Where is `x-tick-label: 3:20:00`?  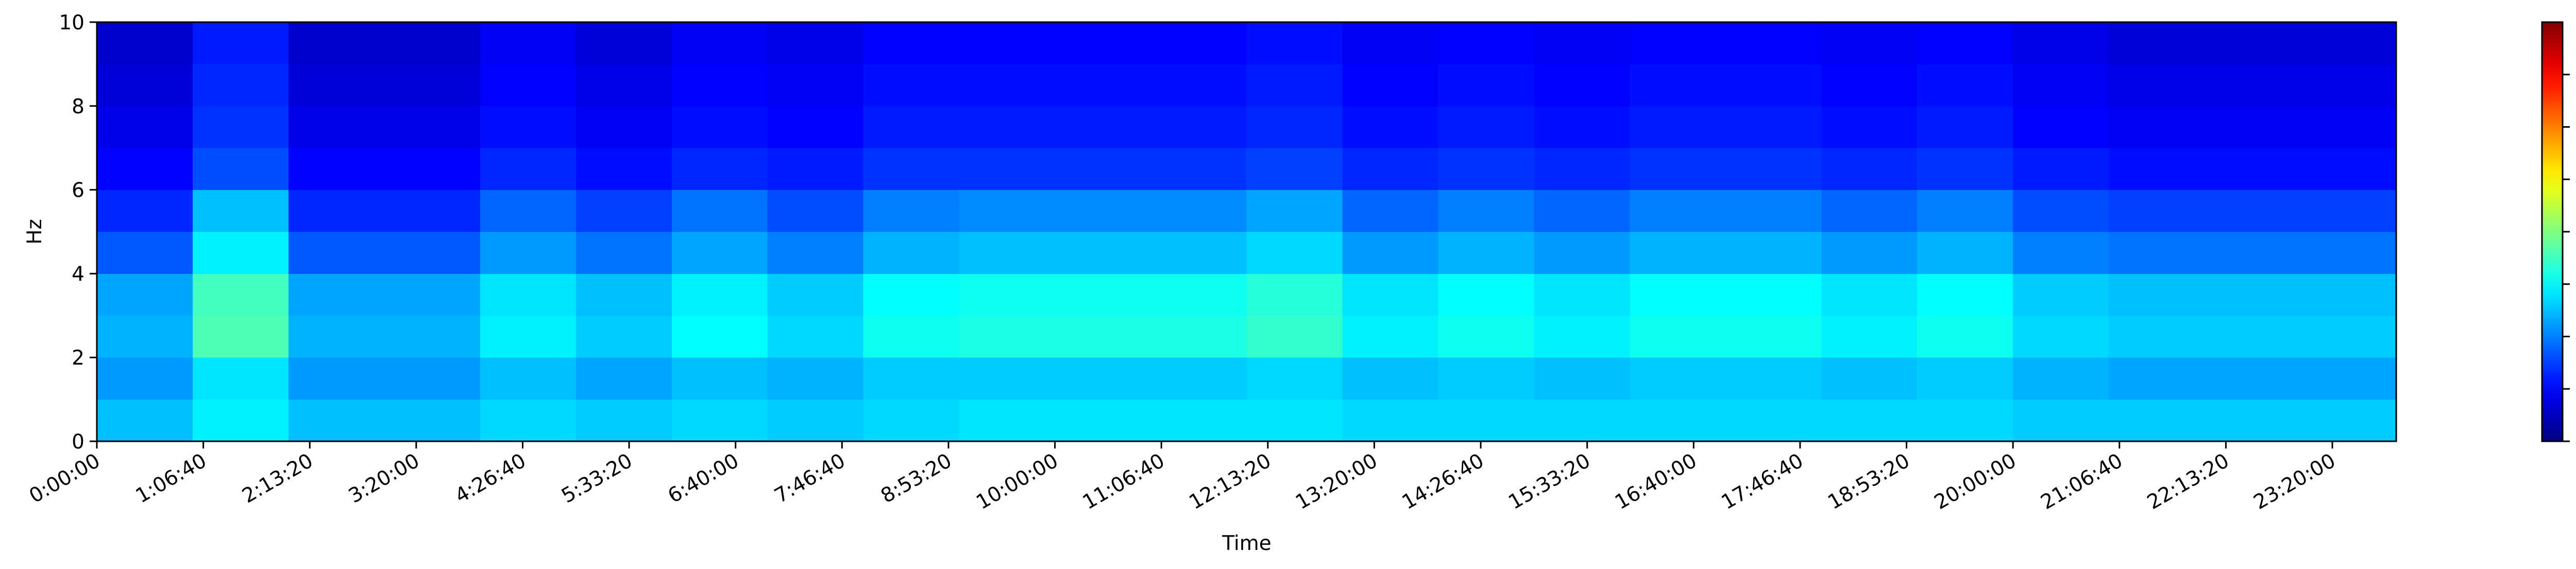
x-tick-label: 3:20:00 is located at coordinates (384, 478).